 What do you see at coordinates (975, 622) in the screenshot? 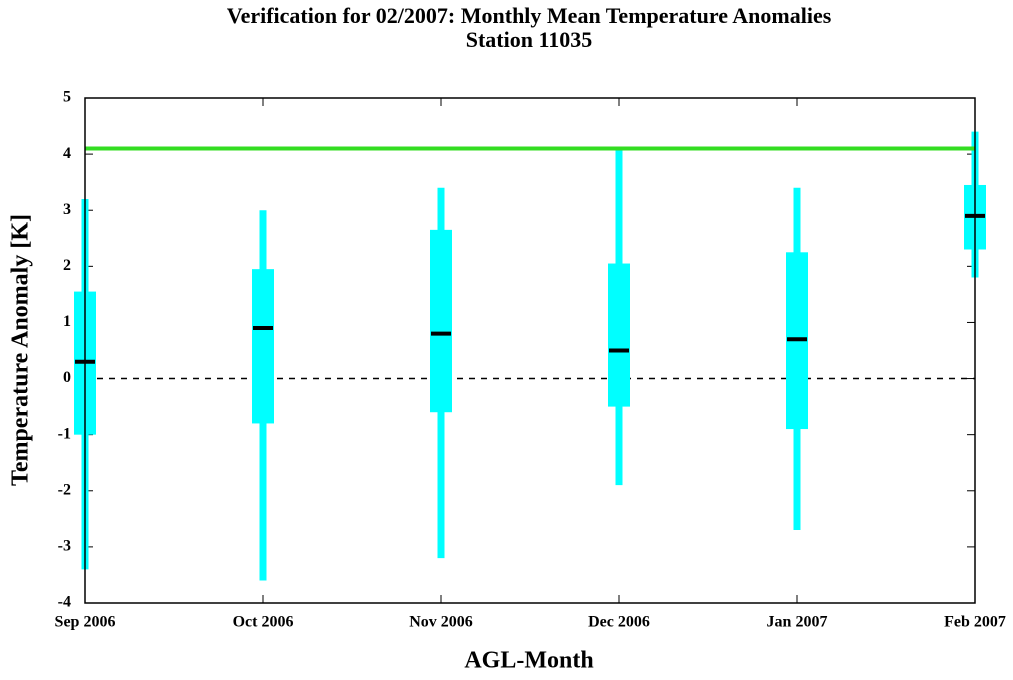
I see `x-tick-label: Feb 2007` at bounding box center [975, 622].